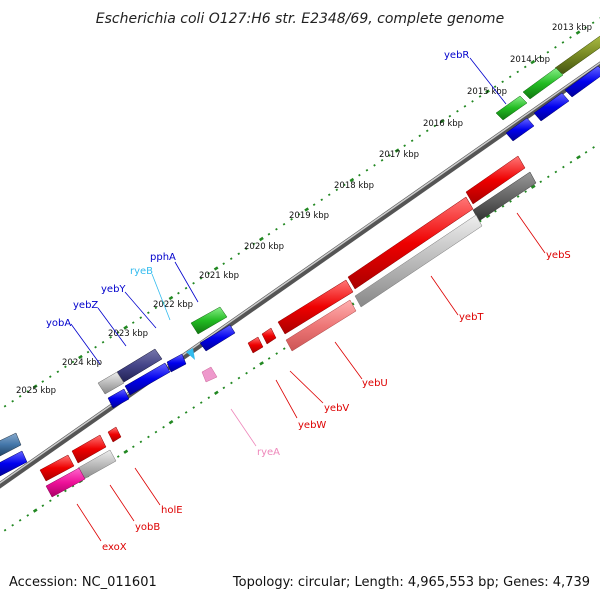 Image resolution: width=600 pixels, height=600 pixels. Describe the element at coordinates (487, 92) in the screenshot. I see `tick-label: 2015 kbp` at that location.